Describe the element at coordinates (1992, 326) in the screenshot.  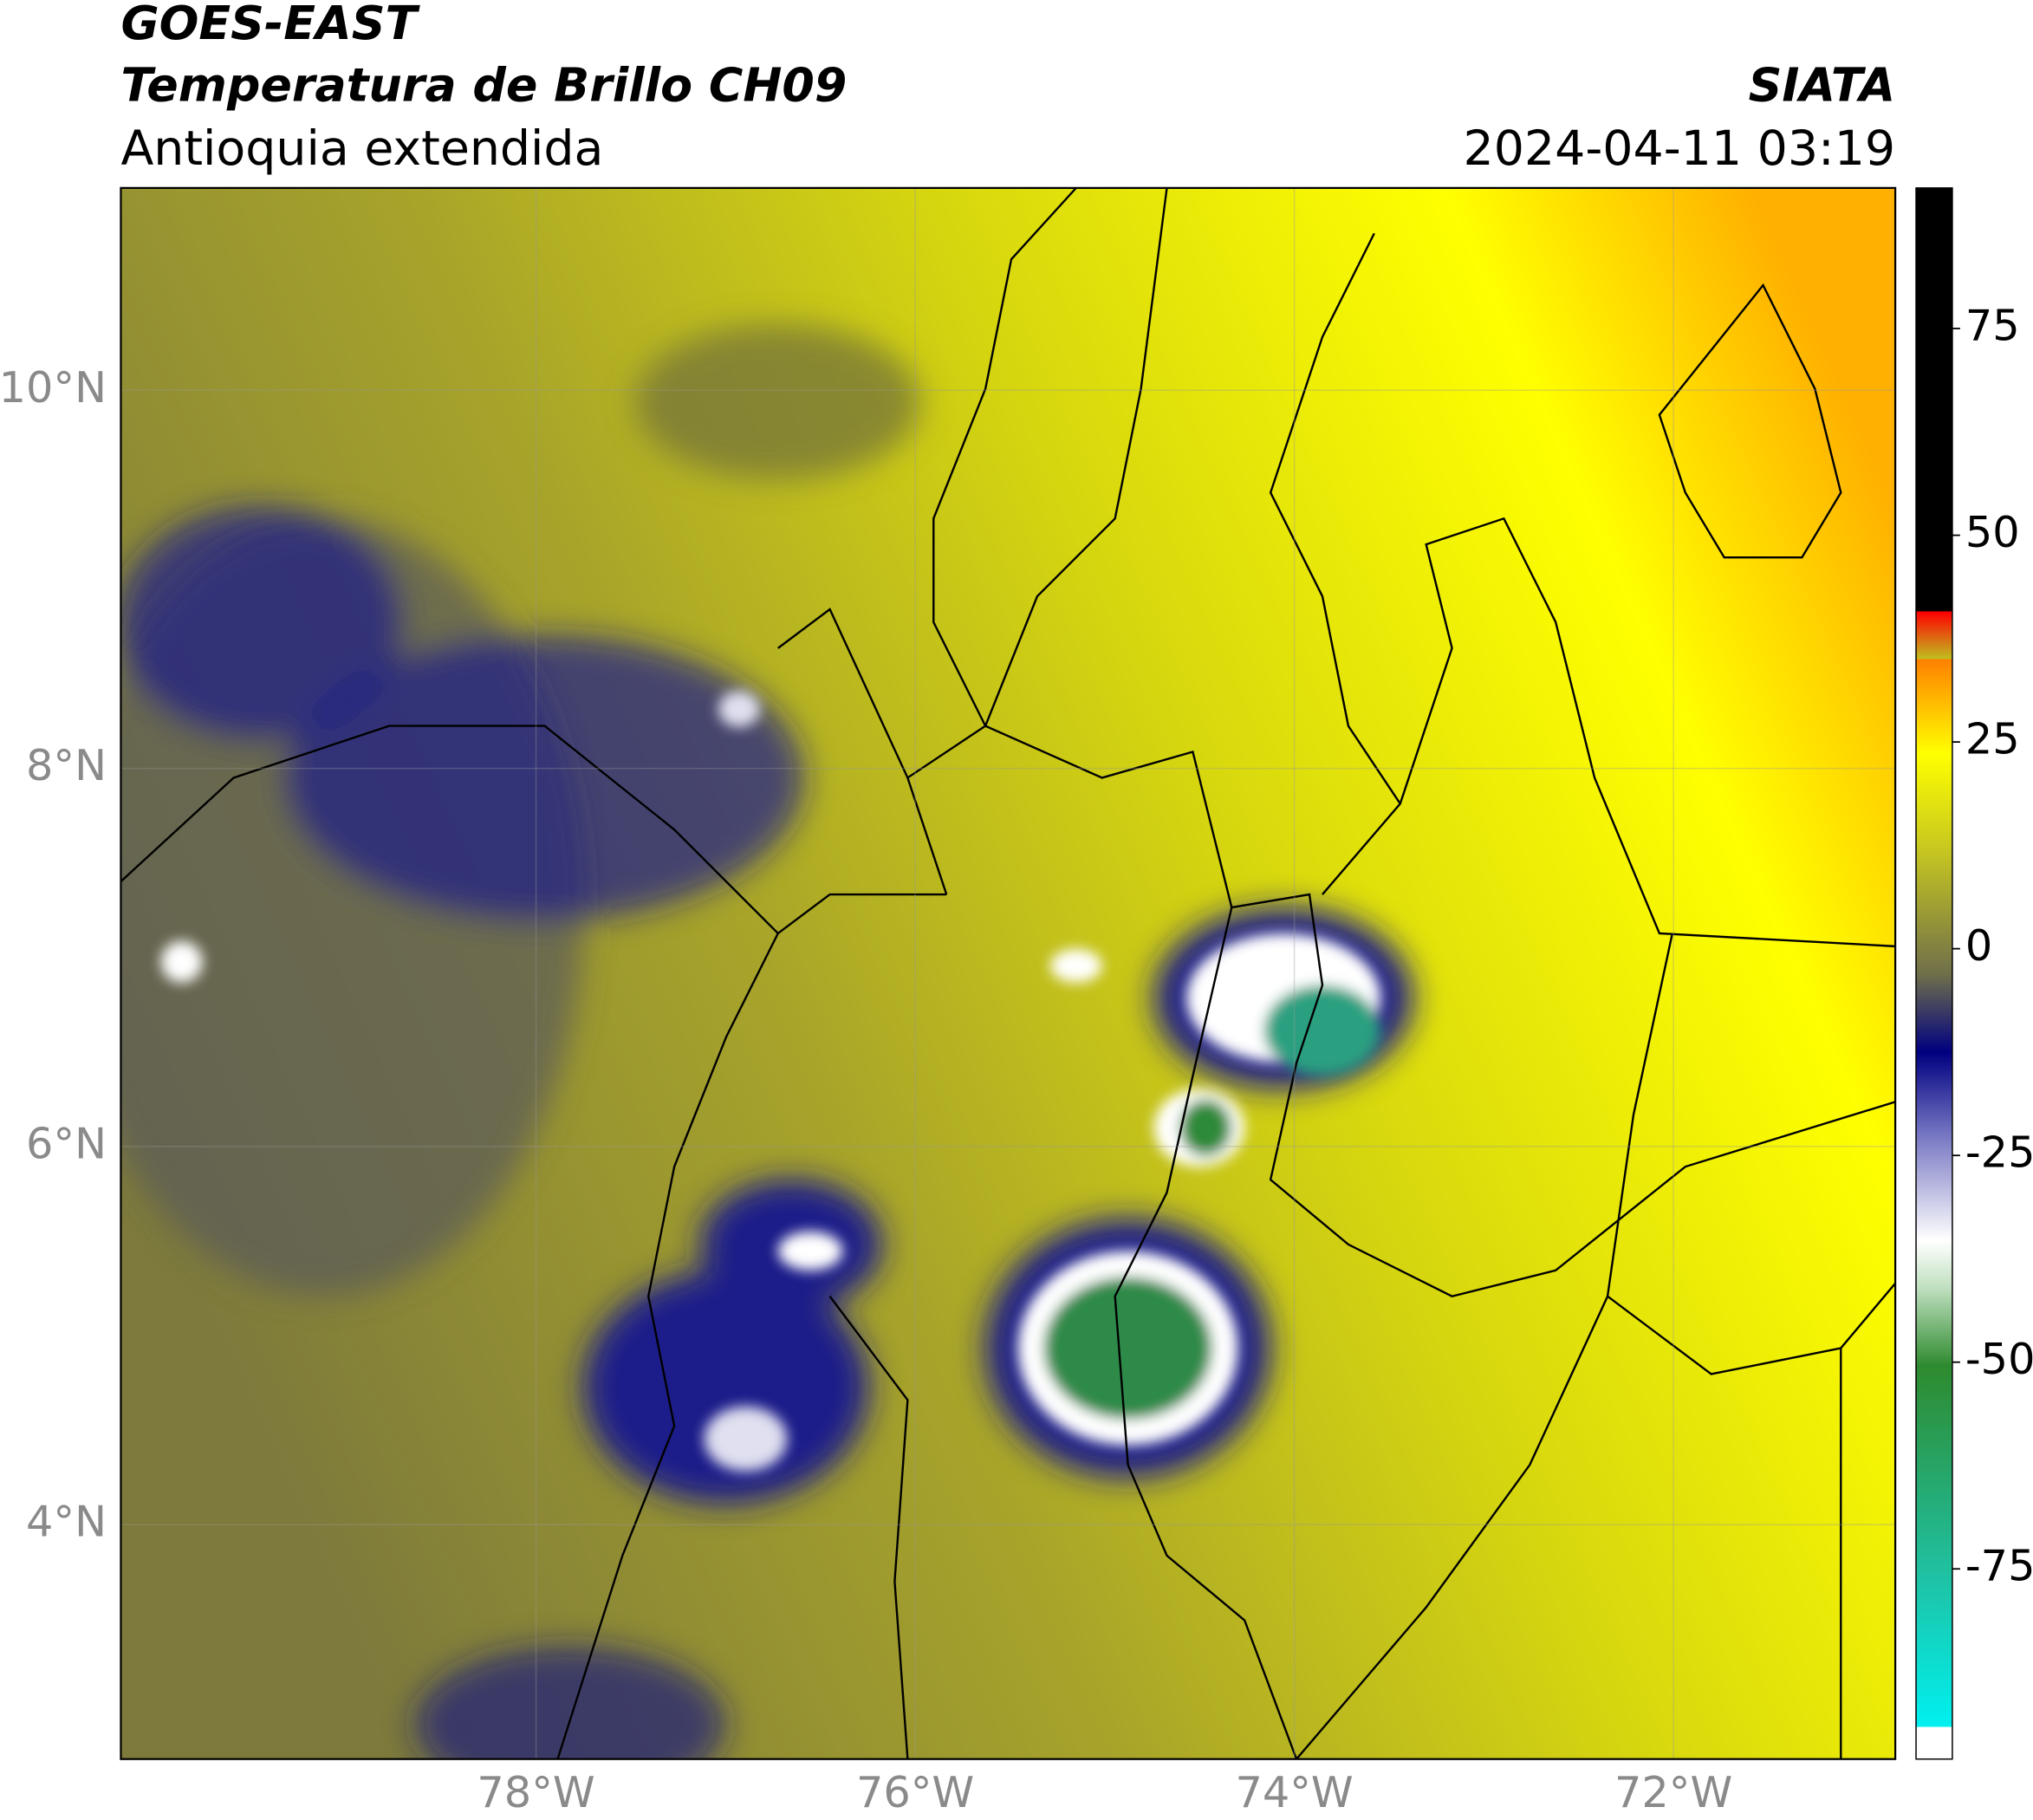
I see `colorbar-tick-label: 75` at that location.